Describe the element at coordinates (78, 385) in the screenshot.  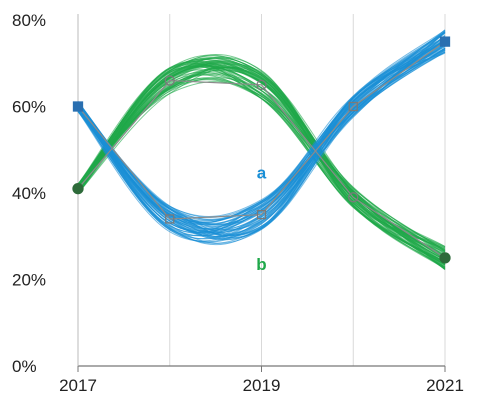
I see `x-tick-label: 2017` at that location.